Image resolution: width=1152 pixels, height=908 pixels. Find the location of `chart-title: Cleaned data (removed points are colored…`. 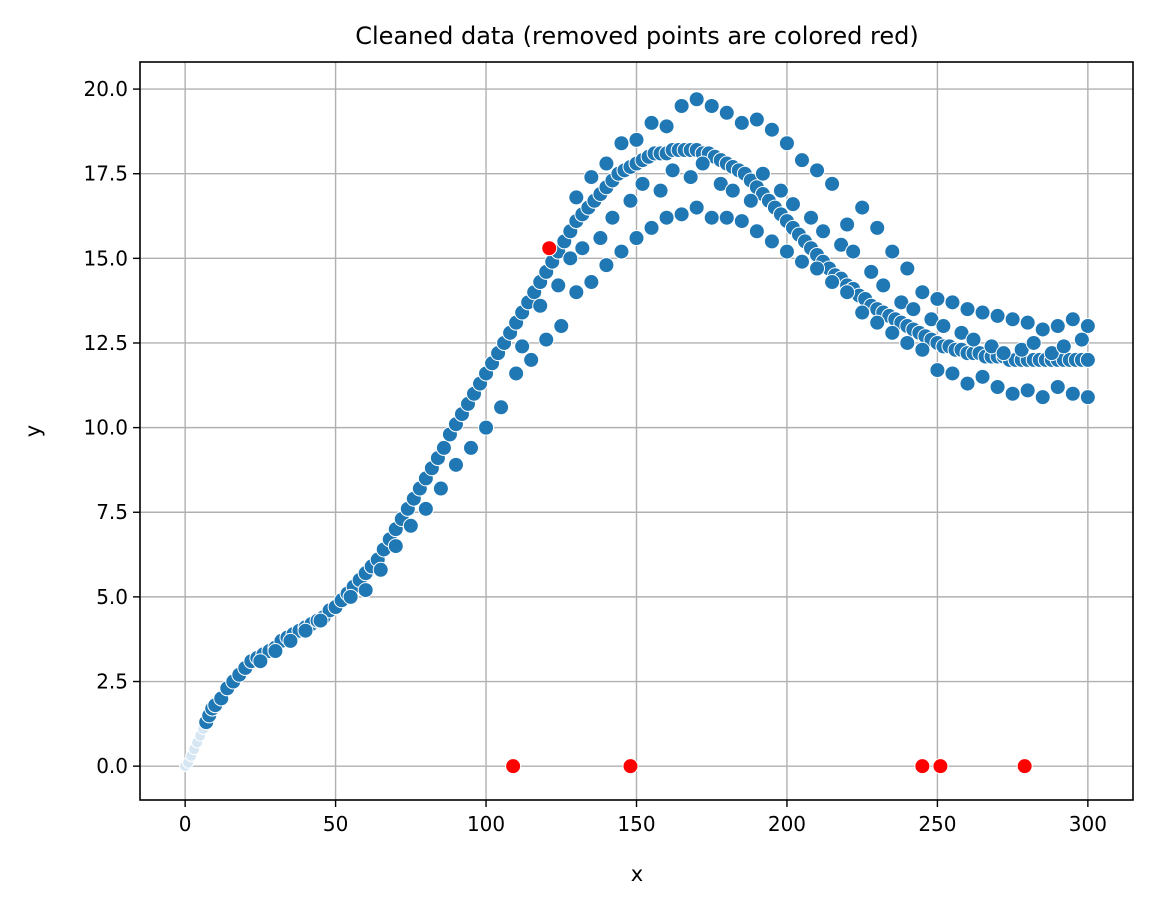

chart-title: Cleaned data (removed points are colored… is located at coordinates (636, 36).